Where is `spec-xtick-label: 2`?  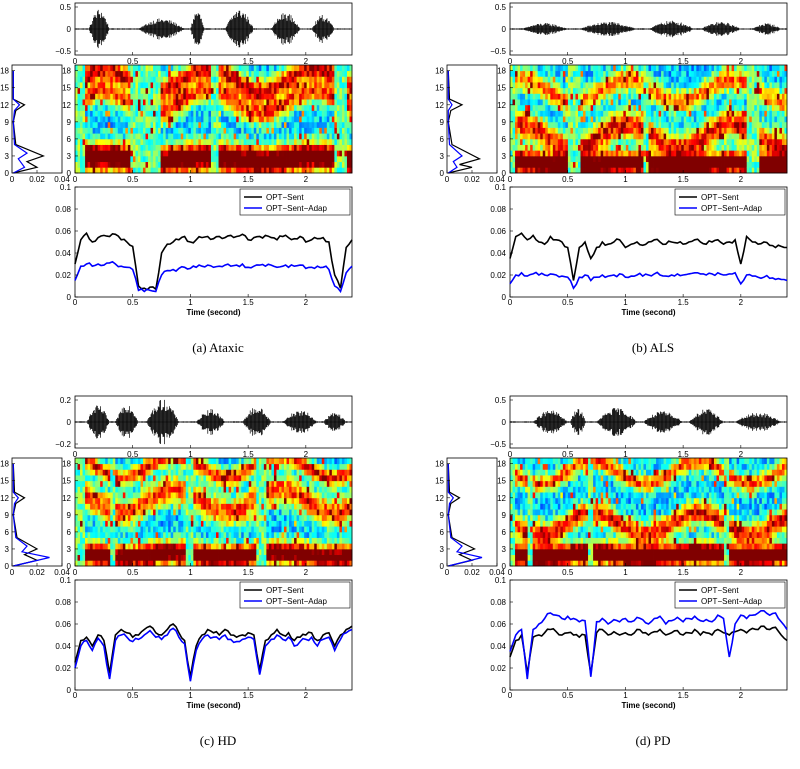
spec-xtick-label: 2 is located at coordinates (741, 179).